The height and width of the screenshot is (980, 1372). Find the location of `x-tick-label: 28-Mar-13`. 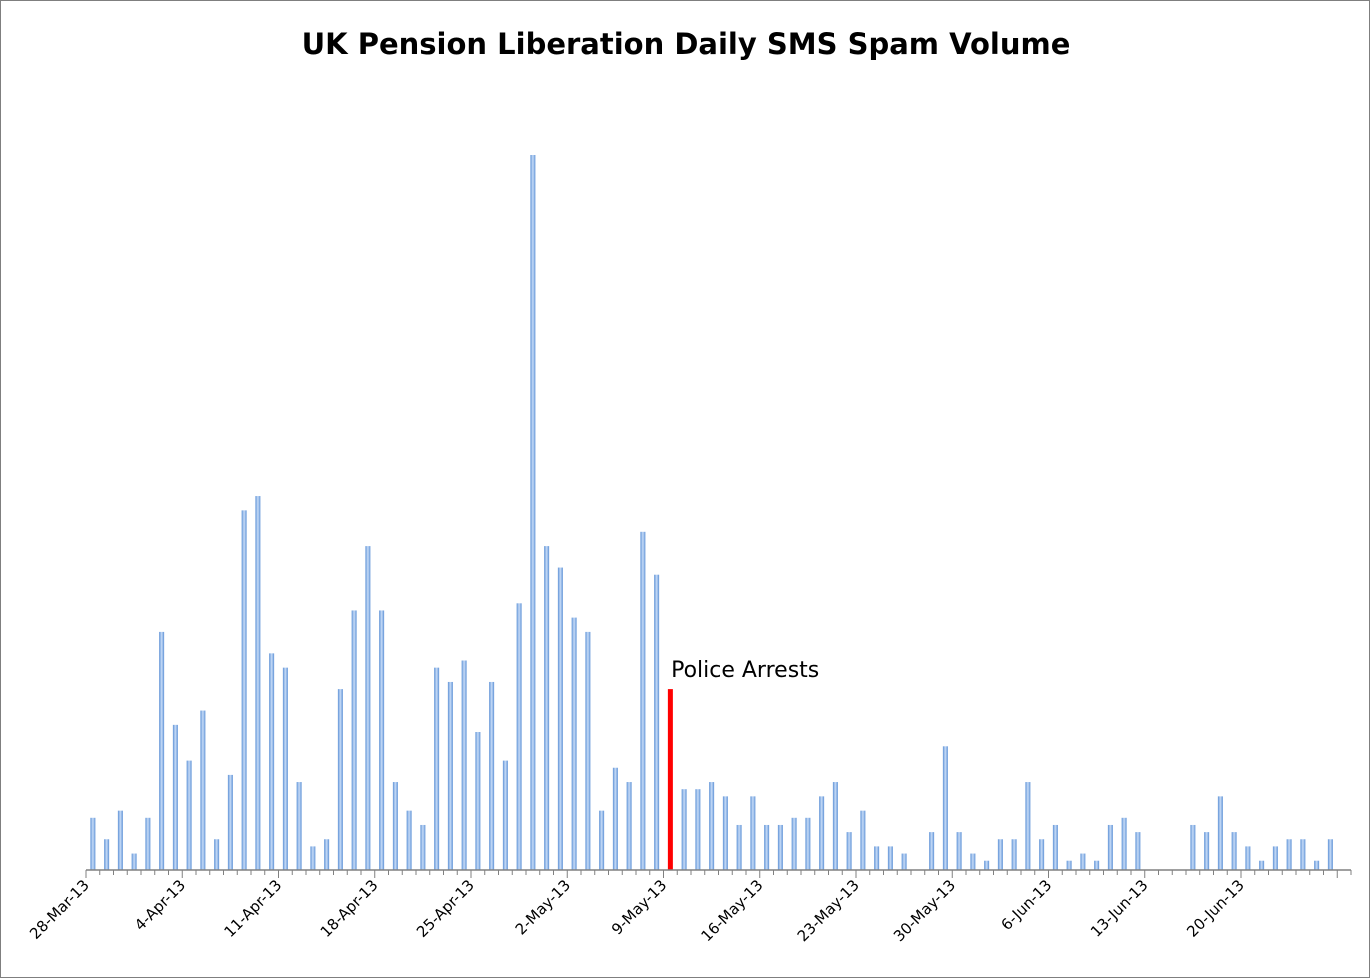

x-tick-label: 28-Mar-13 is located at coordinates (59, 909).